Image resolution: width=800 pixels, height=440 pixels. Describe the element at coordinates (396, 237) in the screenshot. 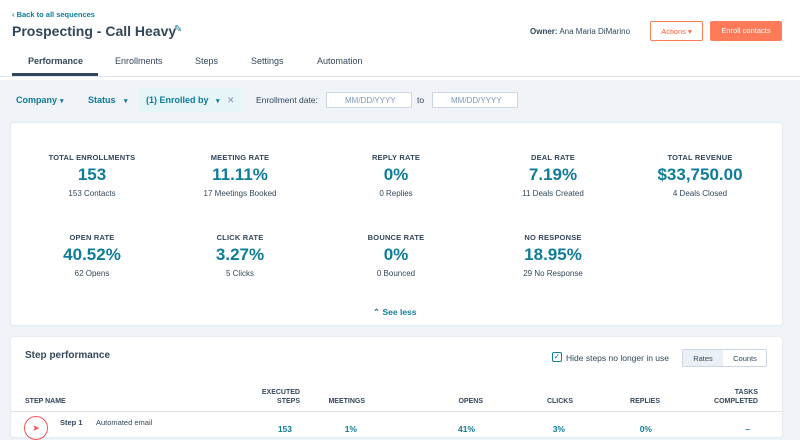

I see `metric-label: BOUNCE RATE` at that location.